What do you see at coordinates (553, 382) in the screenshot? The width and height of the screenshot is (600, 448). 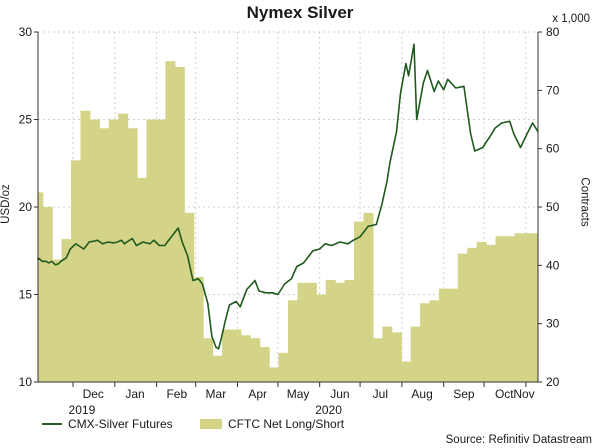 I see `right-axis-tick-label: 20` at bounding box center [553, 382].